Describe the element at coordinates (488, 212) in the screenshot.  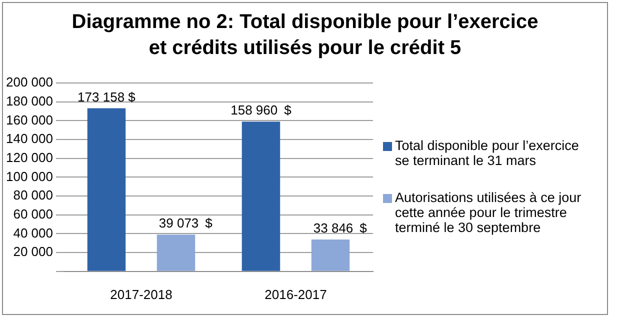
I see `legend-label: Autorisations utilisées à ce jour cette année pour le trimestre terminé le 30 septembre` at that location.